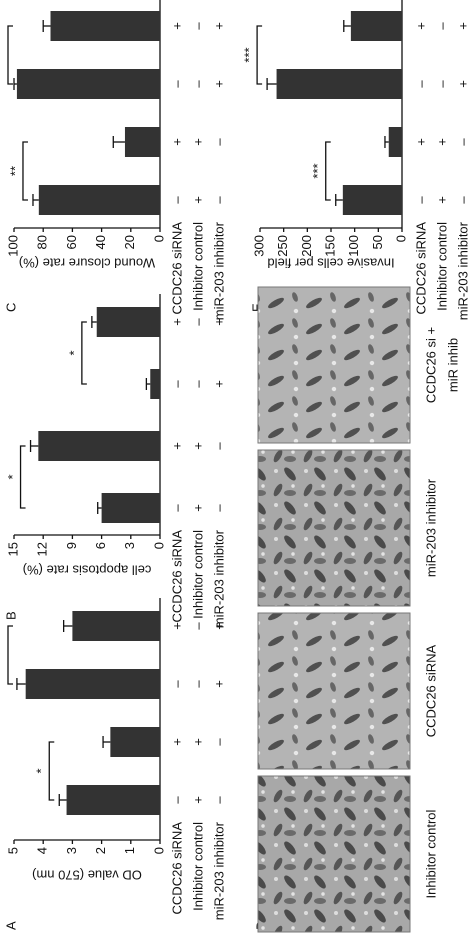 This screenshot has height=940, width=474. What do you see at coordinates (330, 263) in the screenshot?
I see `y-axis-title: Invasive cells per field` at bounding box center [330, 263].